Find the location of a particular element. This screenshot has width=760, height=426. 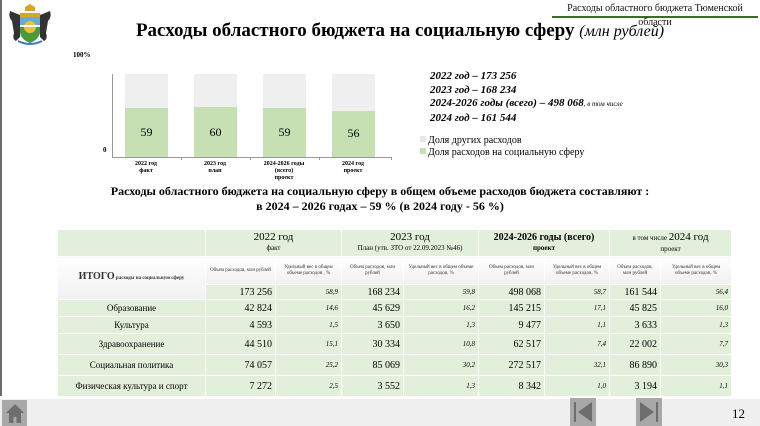

cell-percent: 10,8 is located at coordinates (441, 344).